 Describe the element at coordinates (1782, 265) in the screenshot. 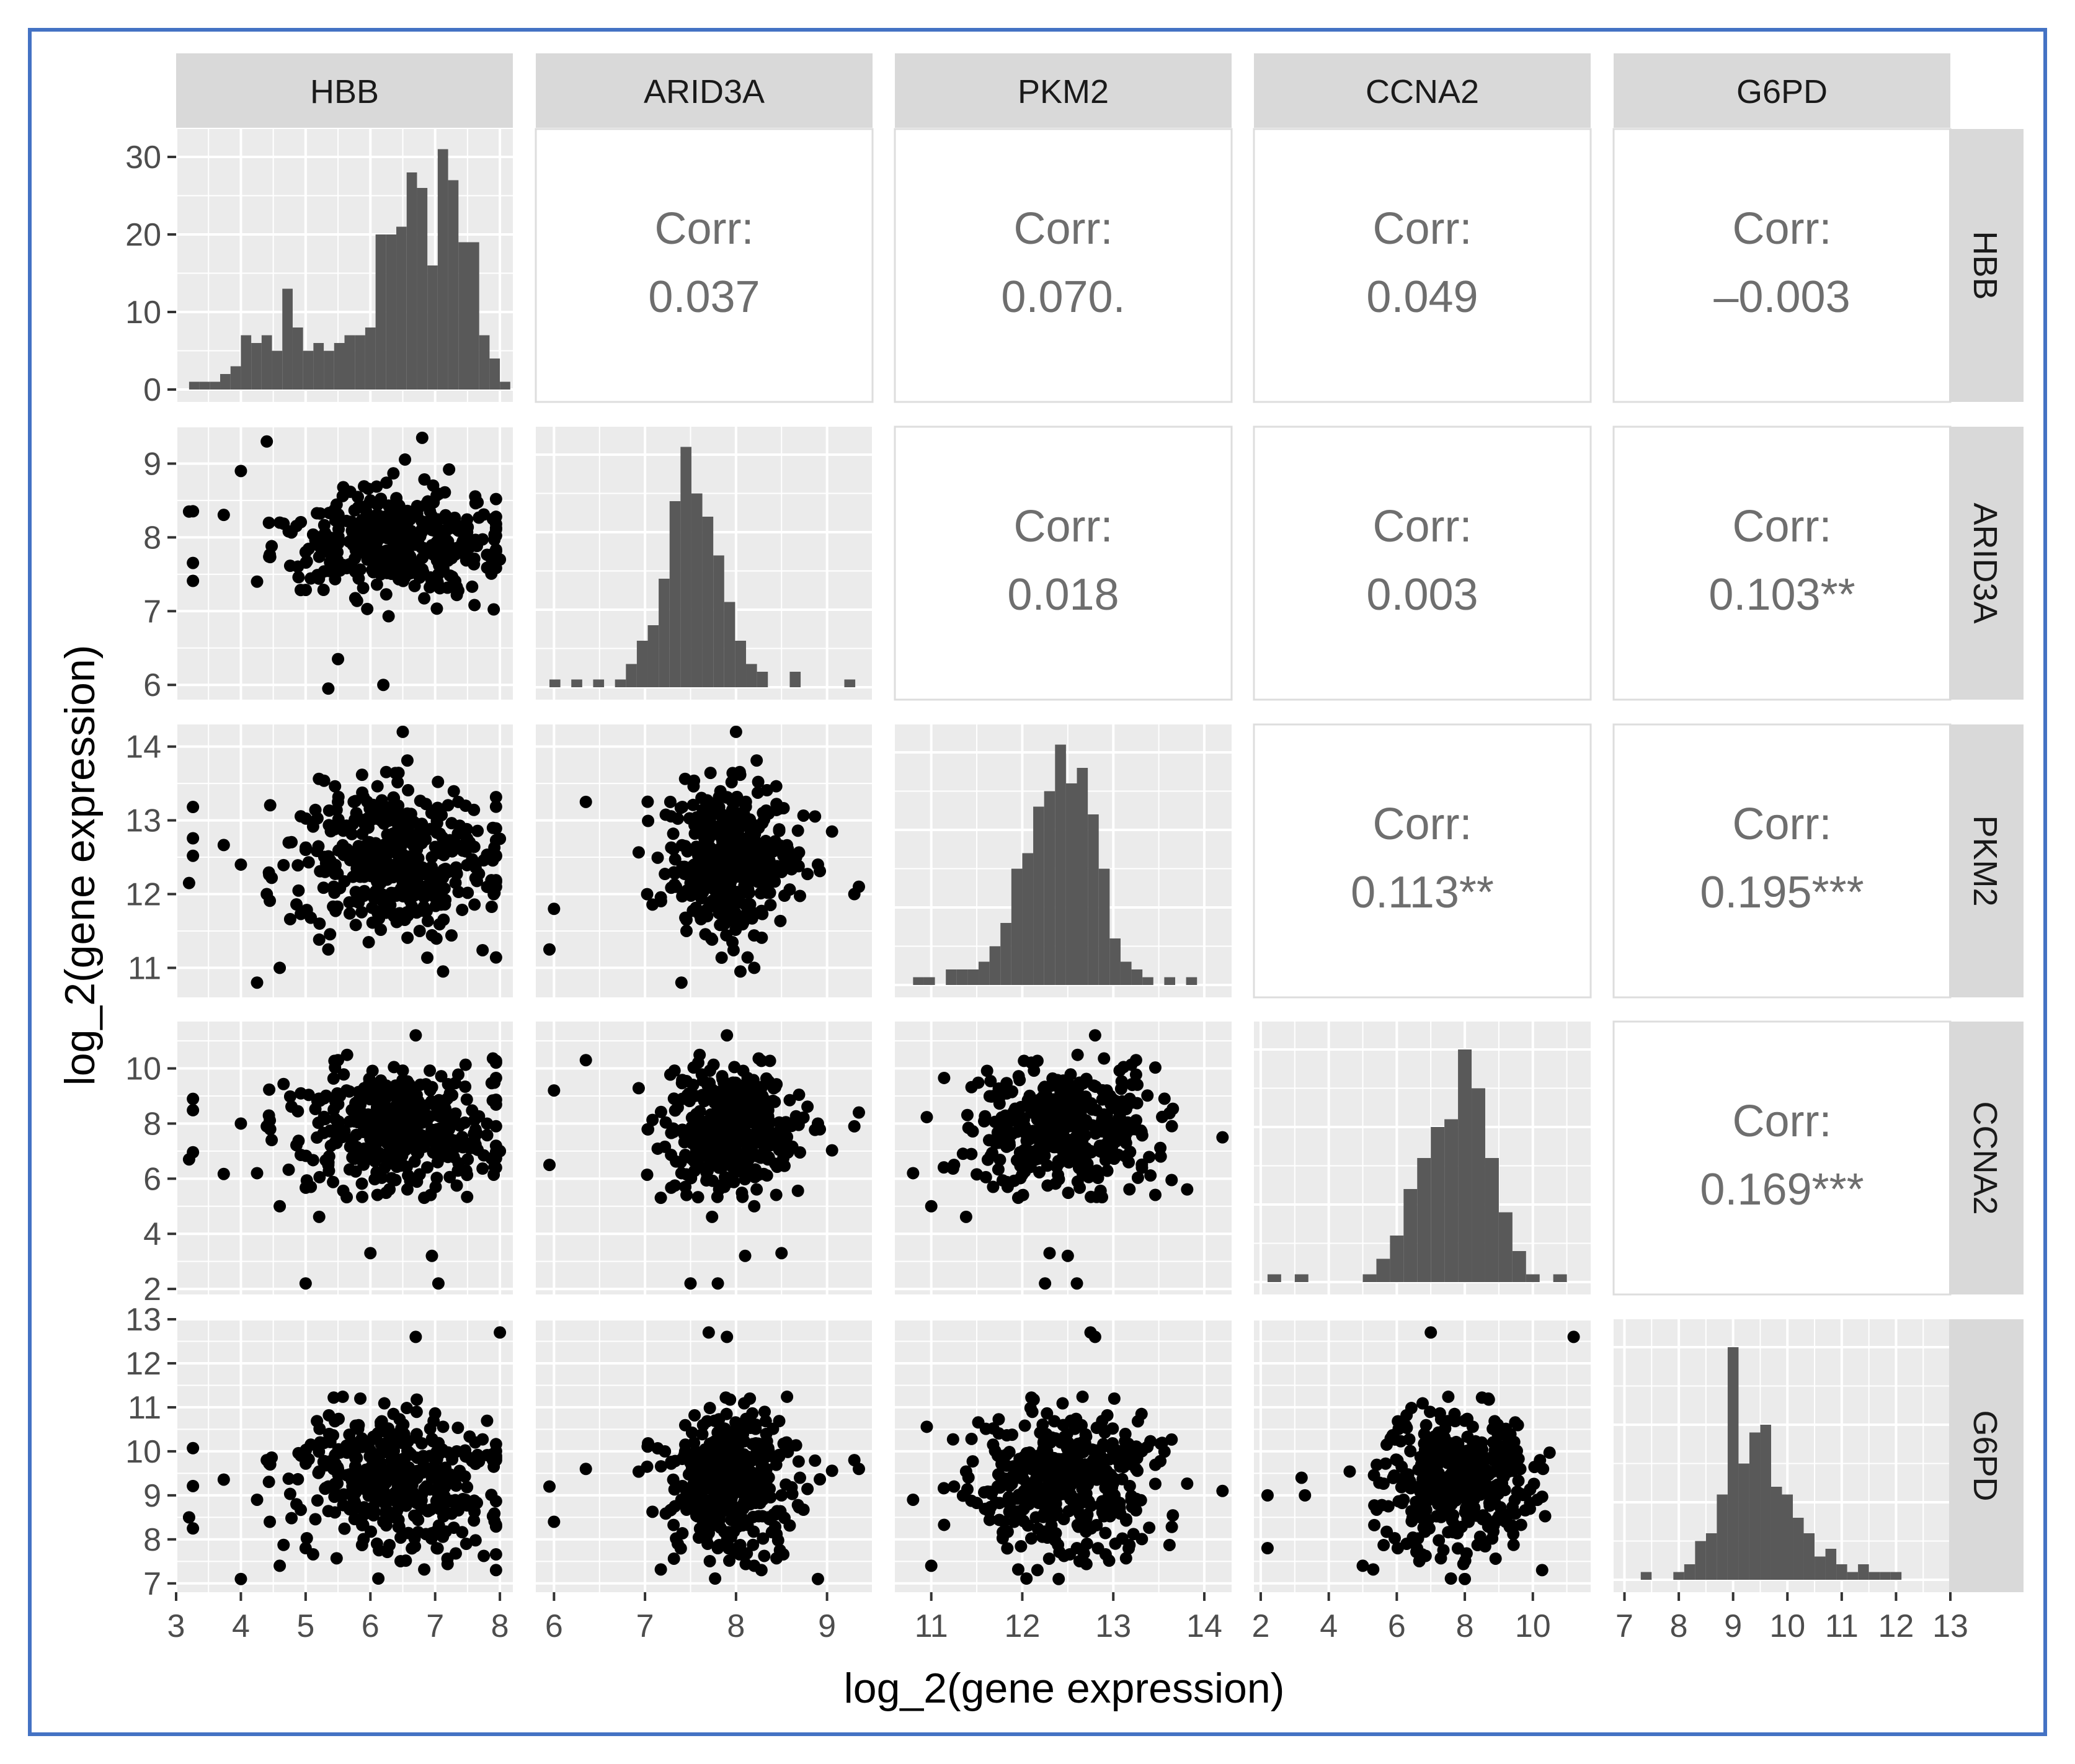

I see `corr-panel-background` at that location.